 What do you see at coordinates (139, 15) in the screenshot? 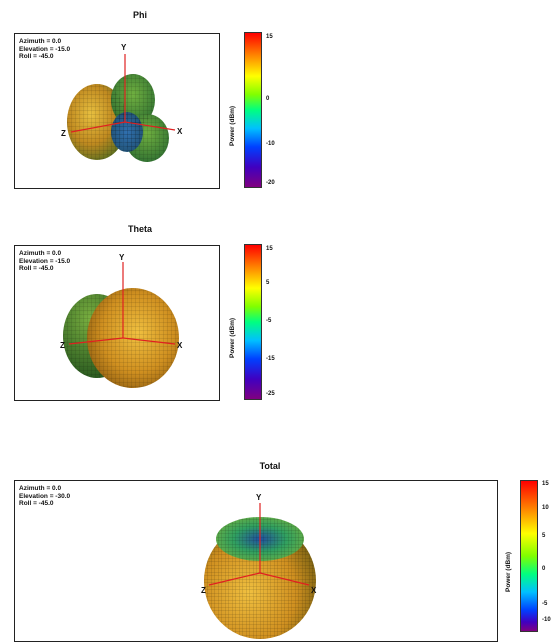
I see `panel-title: Phi` at bounding box center [139, 15].